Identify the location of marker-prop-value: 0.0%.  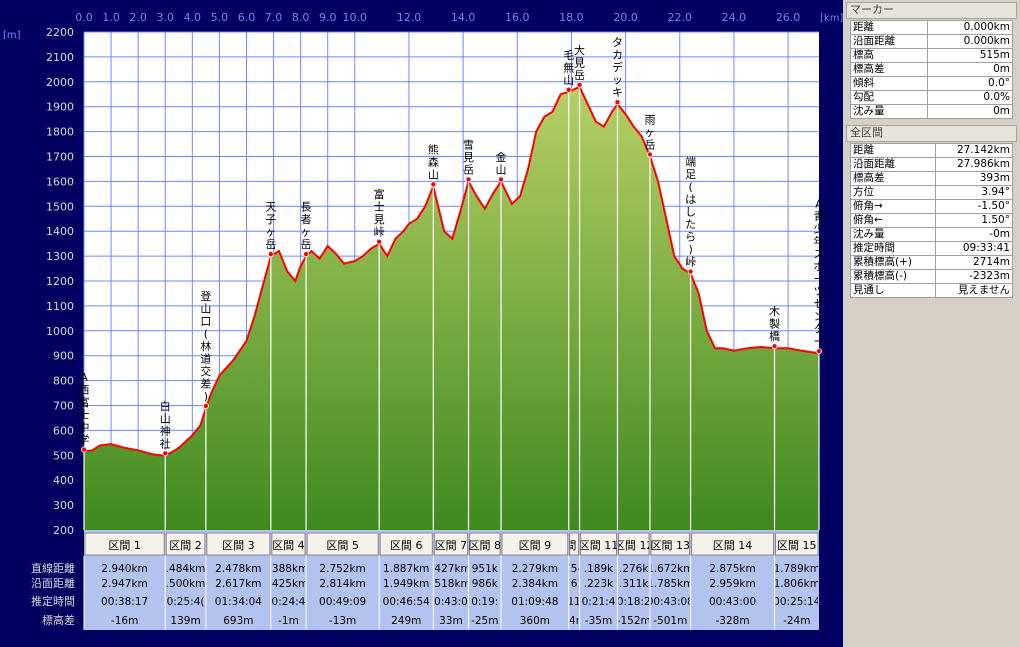
(970, 97).